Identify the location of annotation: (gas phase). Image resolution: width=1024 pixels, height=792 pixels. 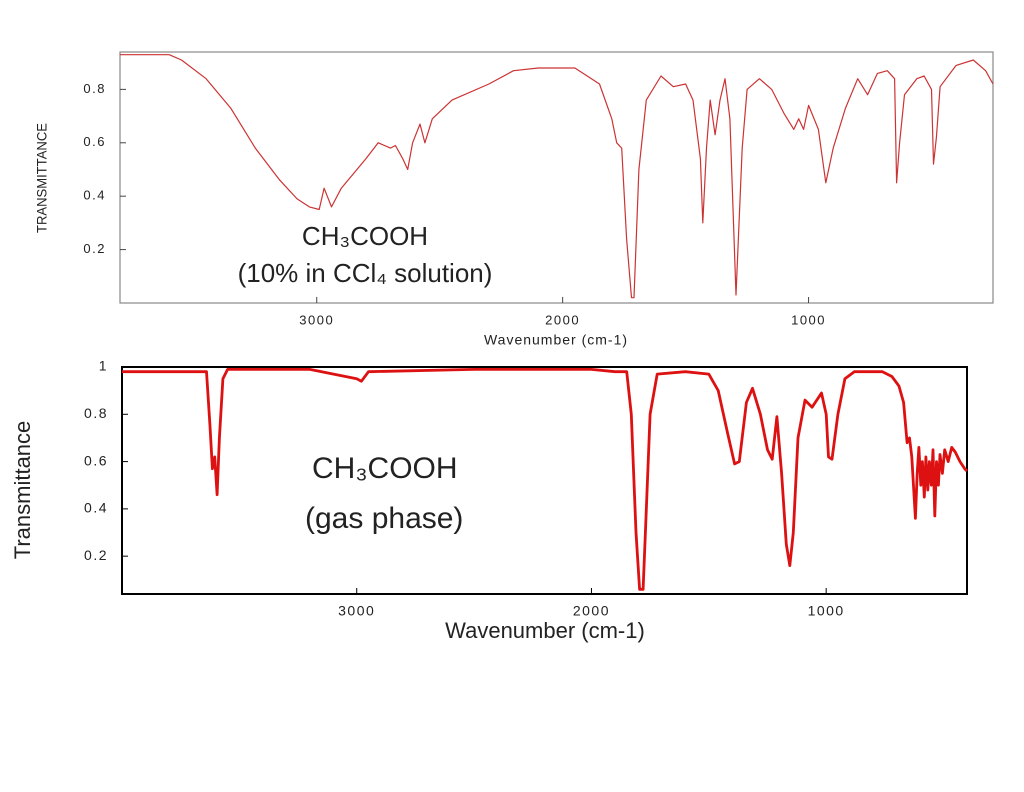
(384, 518).